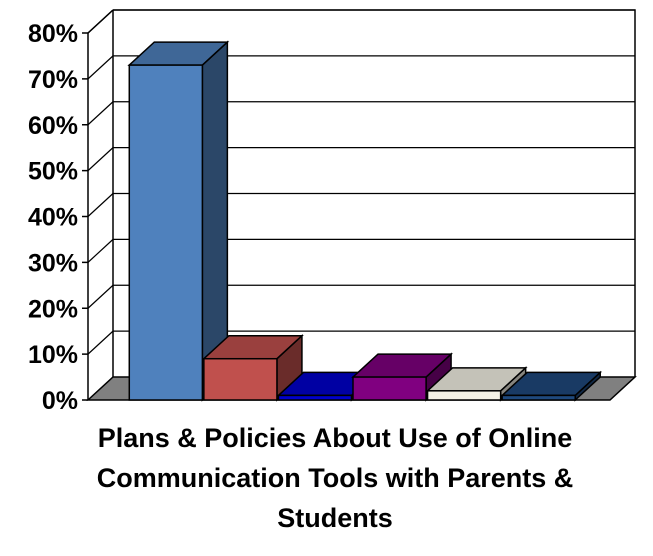 The width and height of the screenshot is (653, 556). What do you see at coordinates (60, 401) in the screenshot?
I see `y-tick-label: 0%` at bounding box center [60, 401].